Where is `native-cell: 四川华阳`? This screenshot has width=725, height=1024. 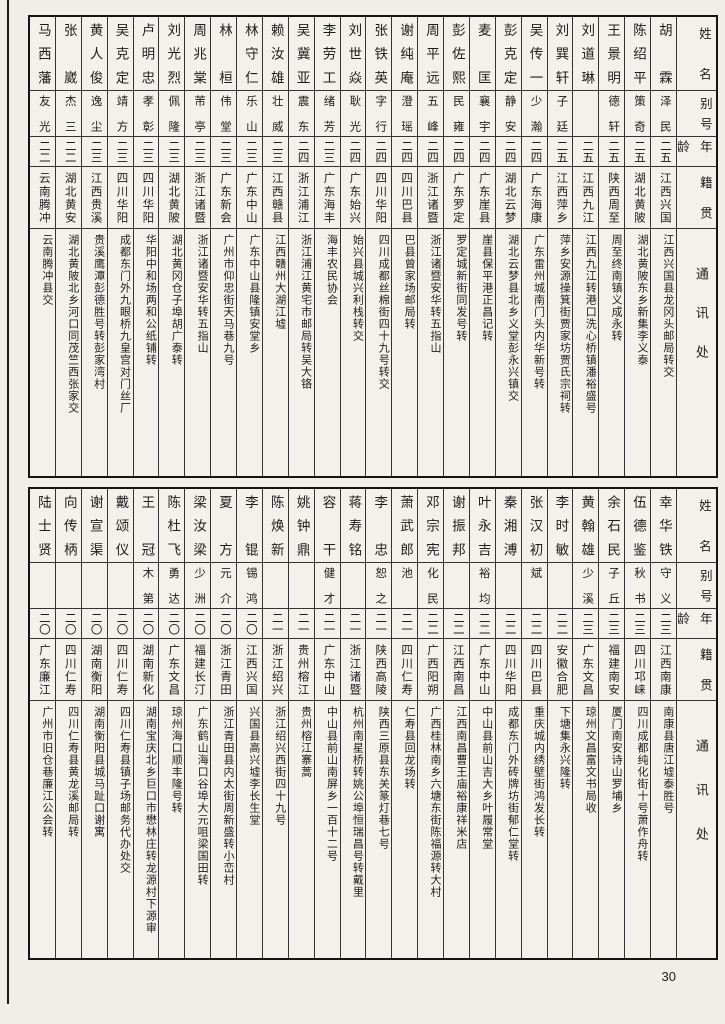 native-cell: 四川华阳 is located at coordinates (146, 197).